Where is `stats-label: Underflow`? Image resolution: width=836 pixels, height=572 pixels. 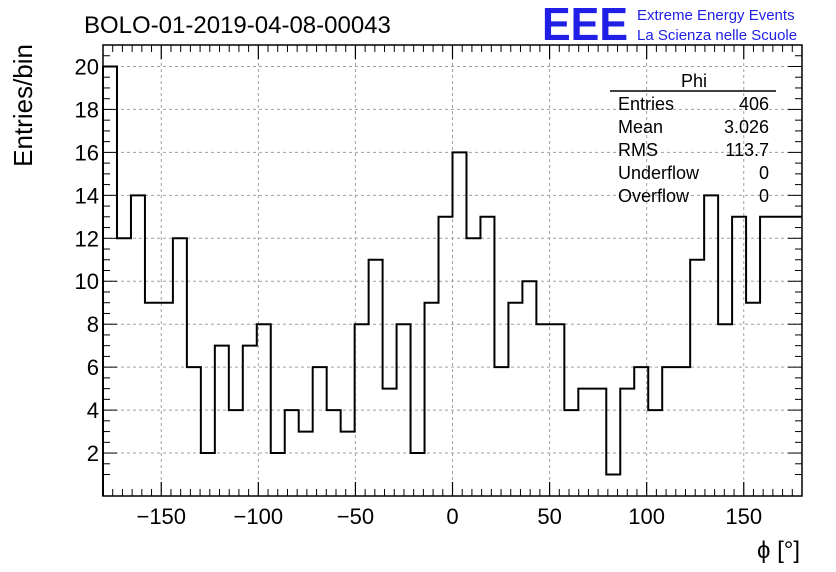 stats-label: Underflow is located at coordinates (659, 173).